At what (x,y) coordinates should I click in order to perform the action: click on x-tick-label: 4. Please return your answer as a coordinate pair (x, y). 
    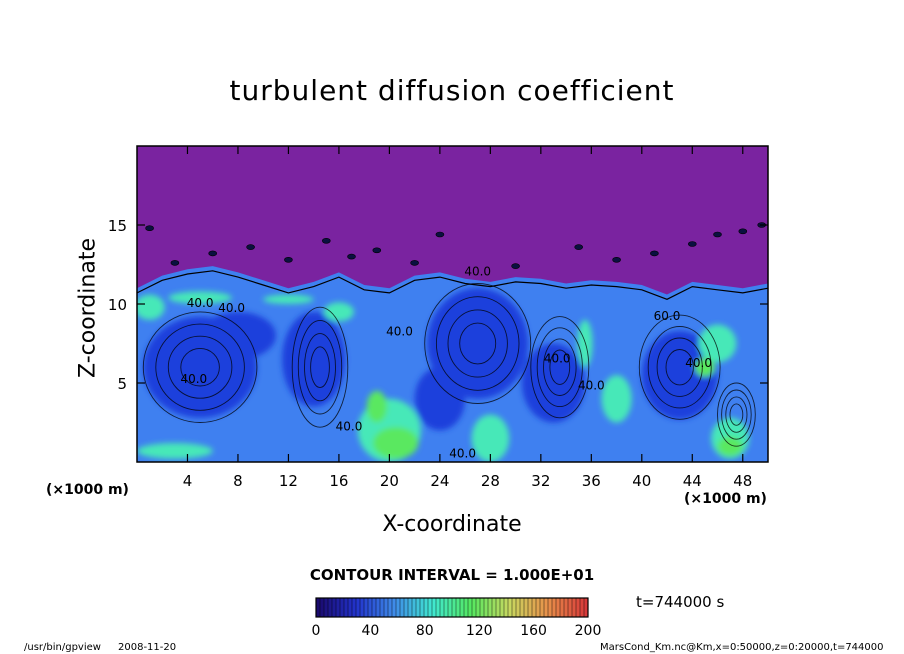
    Looking at the image, I should click on (188, 481).